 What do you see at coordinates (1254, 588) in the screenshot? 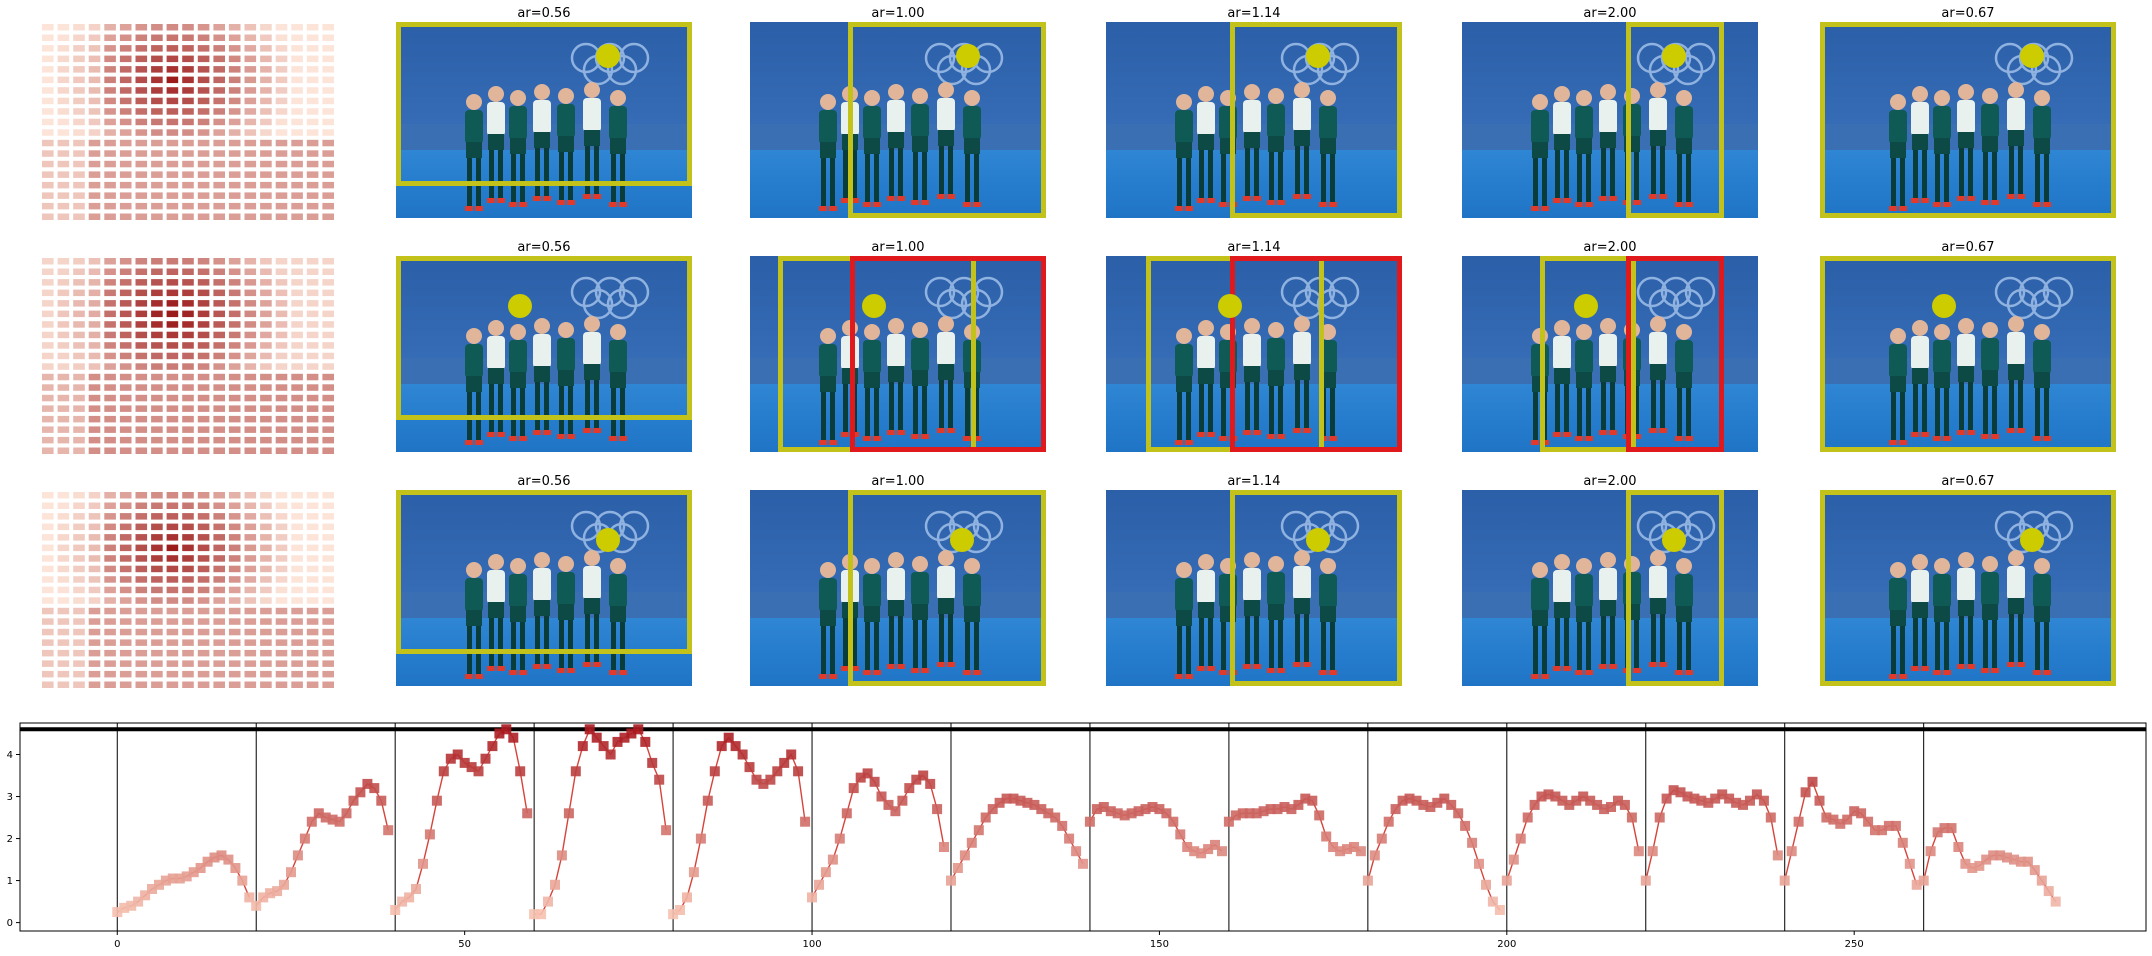
I see `photo-image` at bounding box center [1254, 588].